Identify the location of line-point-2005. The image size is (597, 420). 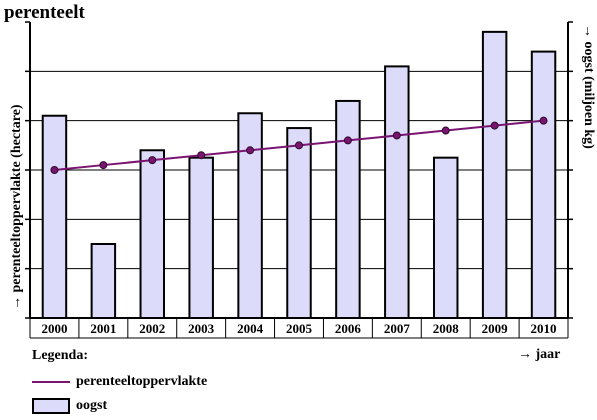
(299, 145).